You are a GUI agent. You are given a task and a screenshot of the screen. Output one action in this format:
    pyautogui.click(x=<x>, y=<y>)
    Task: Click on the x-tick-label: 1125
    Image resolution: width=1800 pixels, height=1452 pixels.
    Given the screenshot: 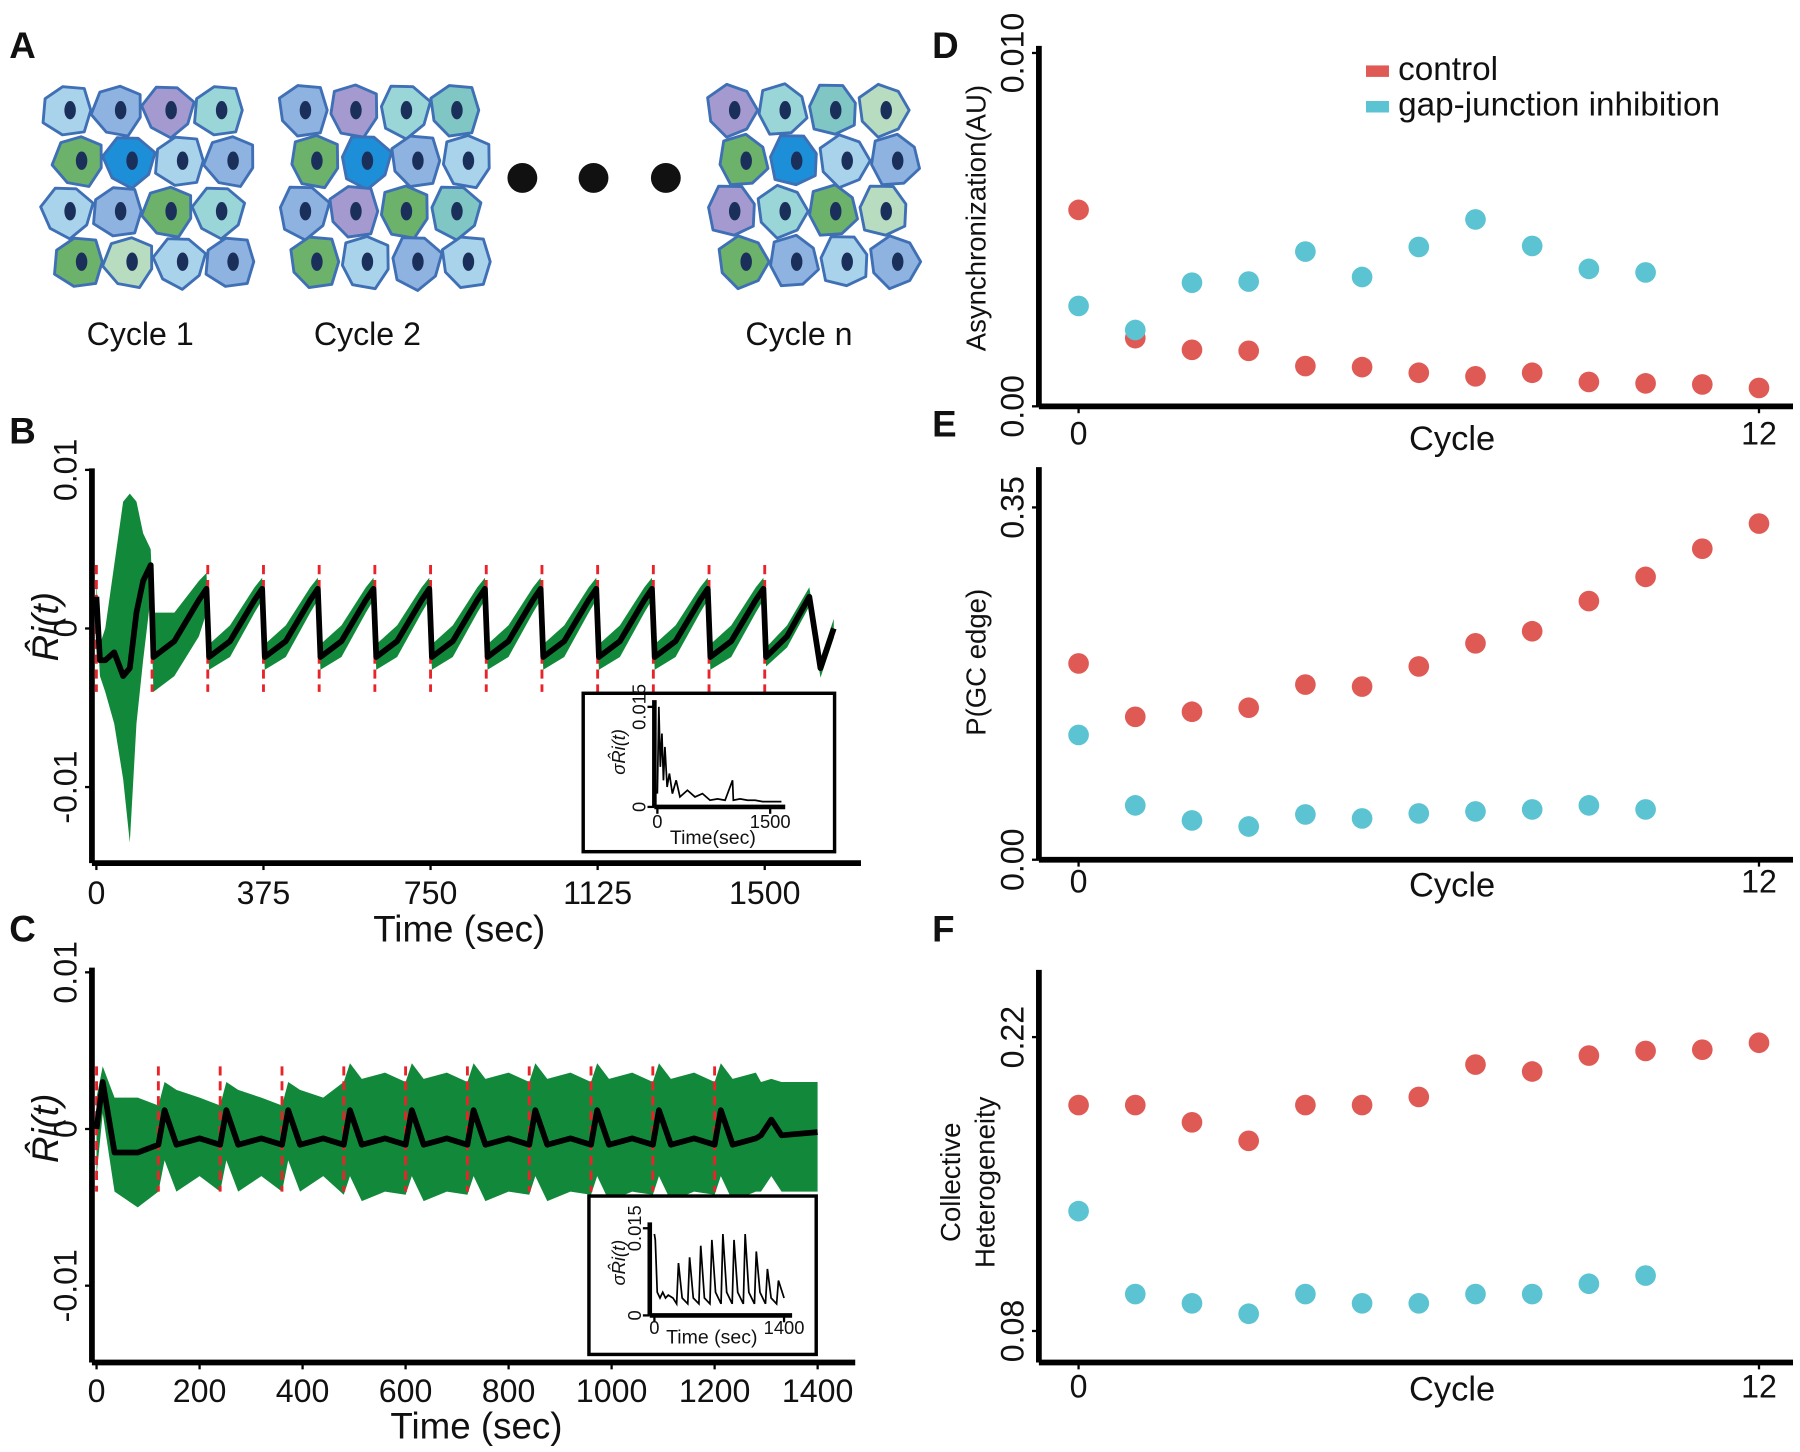 What is the action you would take?
    pyautogui.click(x=597, y=893)
    